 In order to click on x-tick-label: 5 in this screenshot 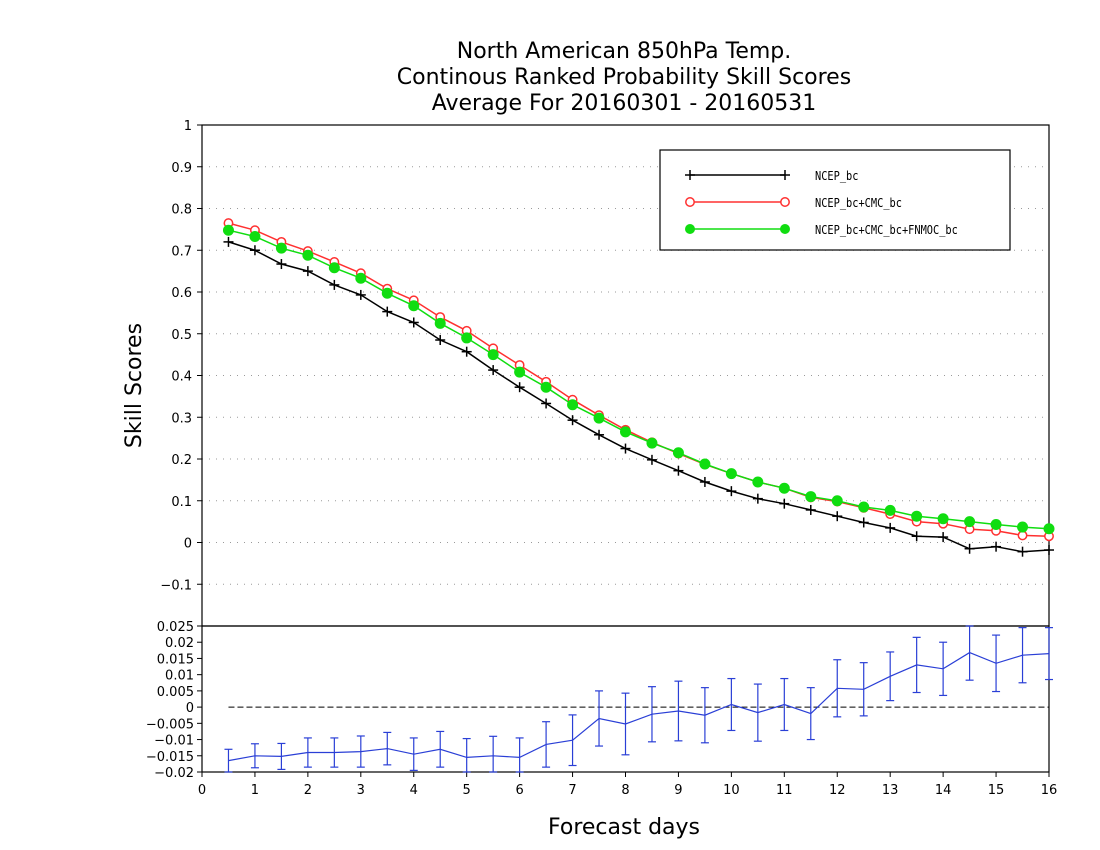, I will do `click(467, 790)`.